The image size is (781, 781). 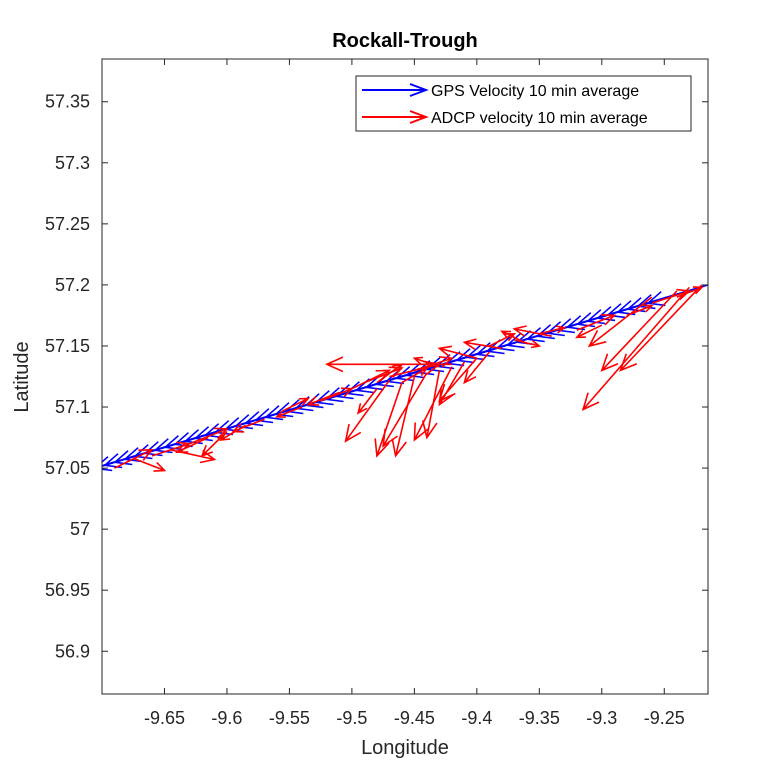 What do you see at coordinates (67, 102) in the screenshot?
I see `y-tick-label: 57.35` at bounding box center [67, 102].